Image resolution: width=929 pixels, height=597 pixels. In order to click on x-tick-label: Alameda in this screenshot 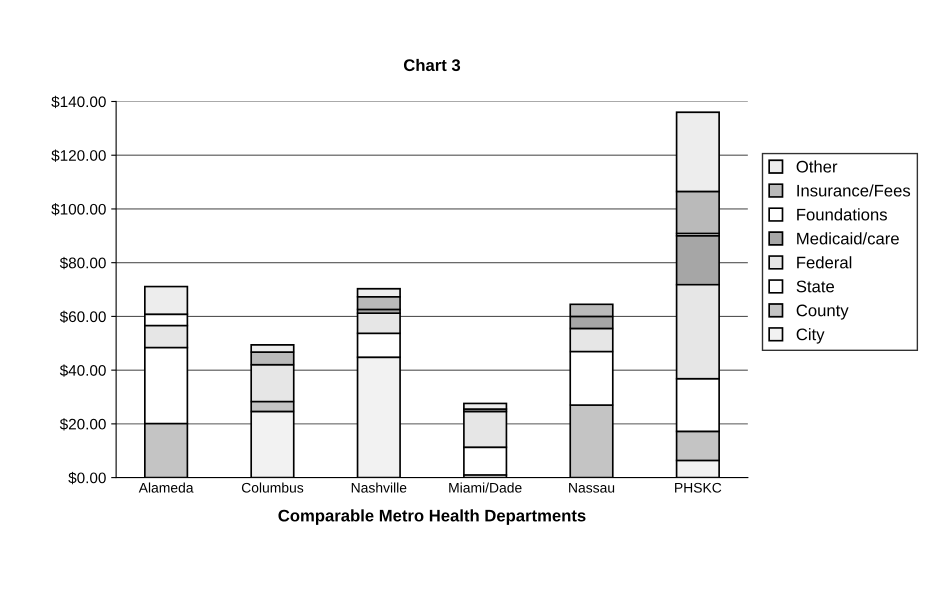, I will do `click(166, 487)`.